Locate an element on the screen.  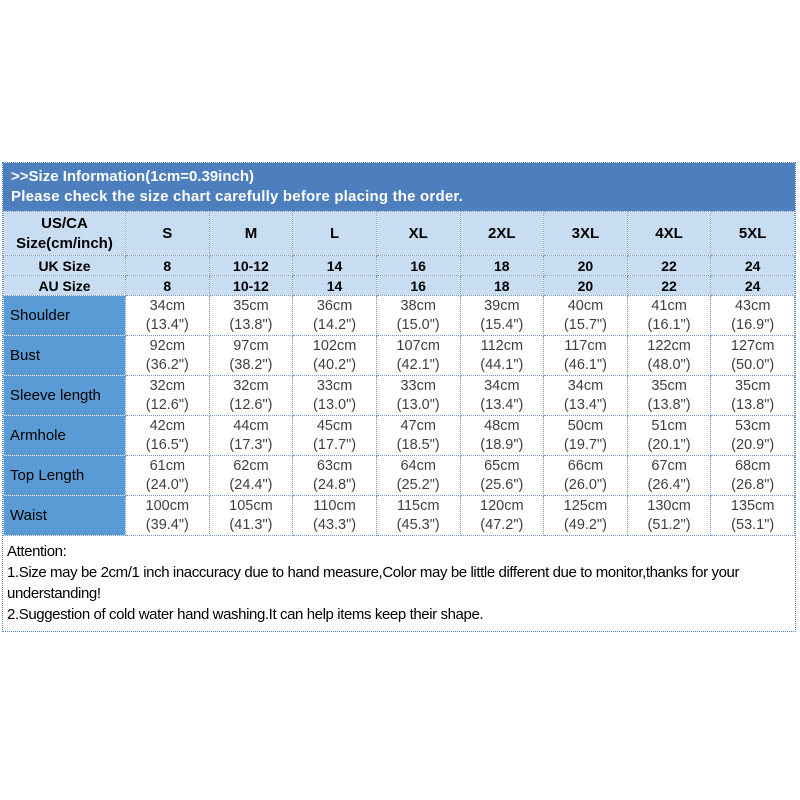
measurement-inch: (18.5") is located at coordinates (418, 444).